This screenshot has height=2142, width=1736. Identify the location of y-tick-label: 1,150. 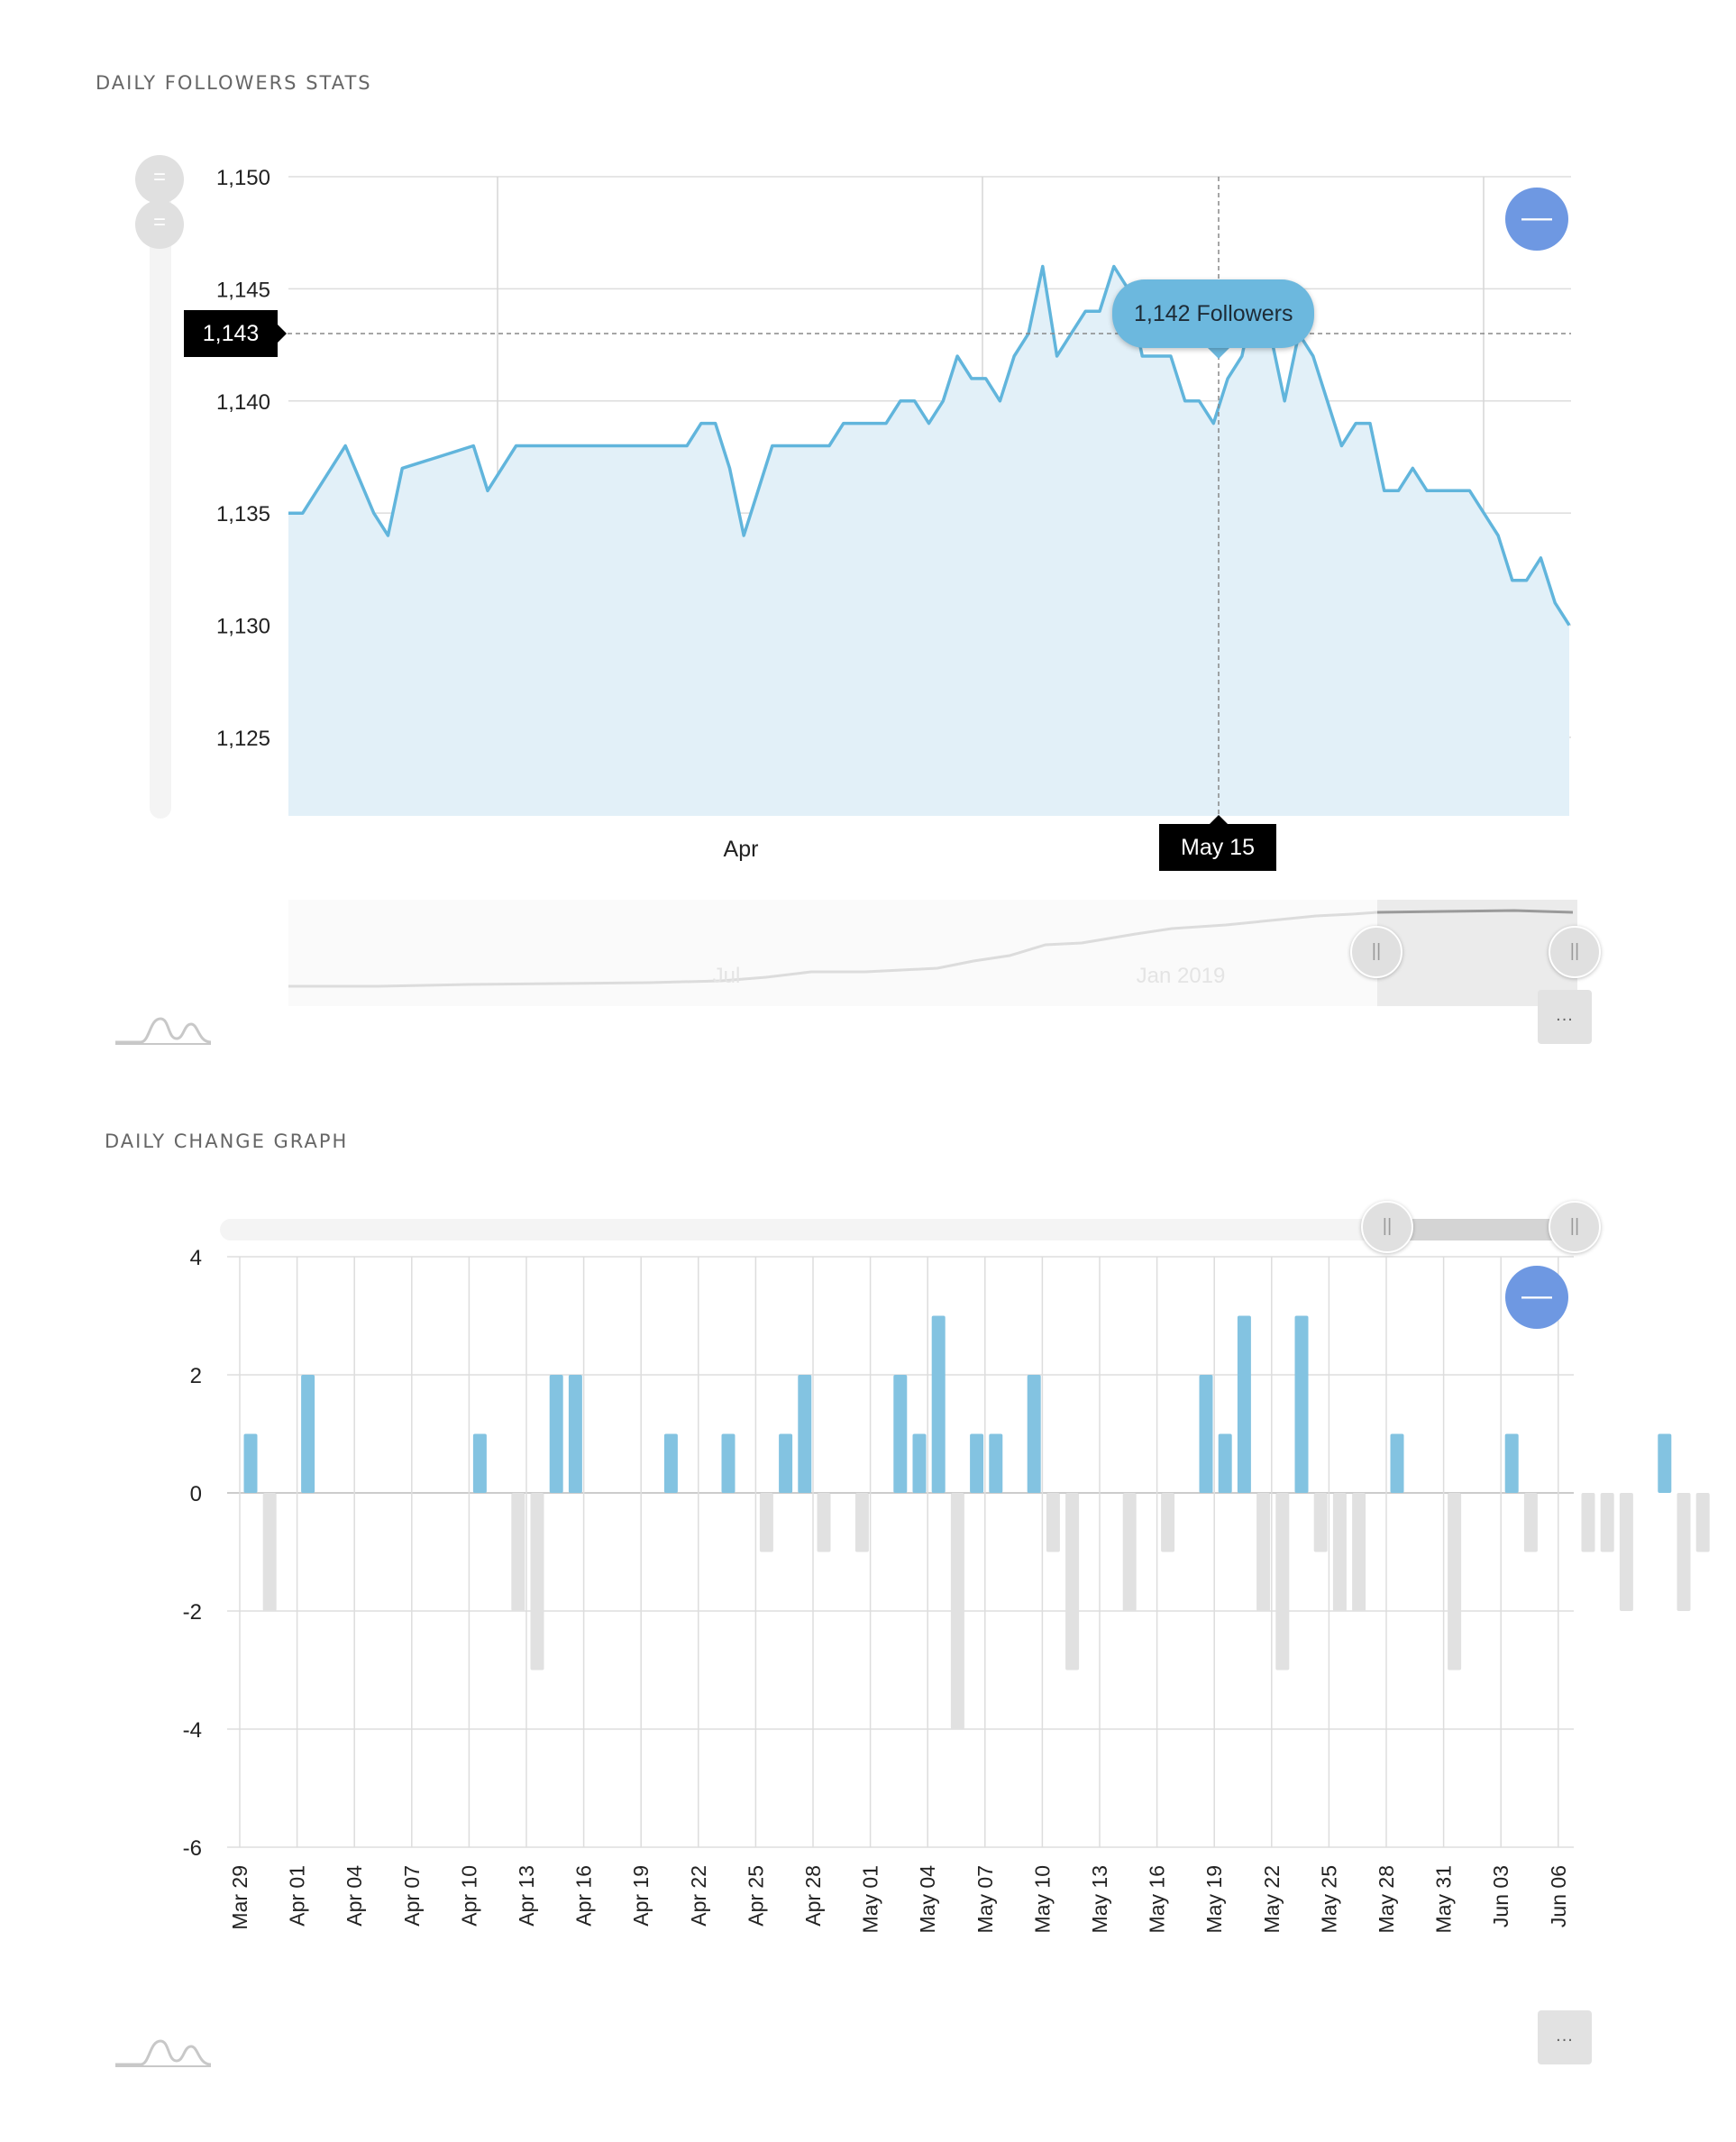
(243, 178).